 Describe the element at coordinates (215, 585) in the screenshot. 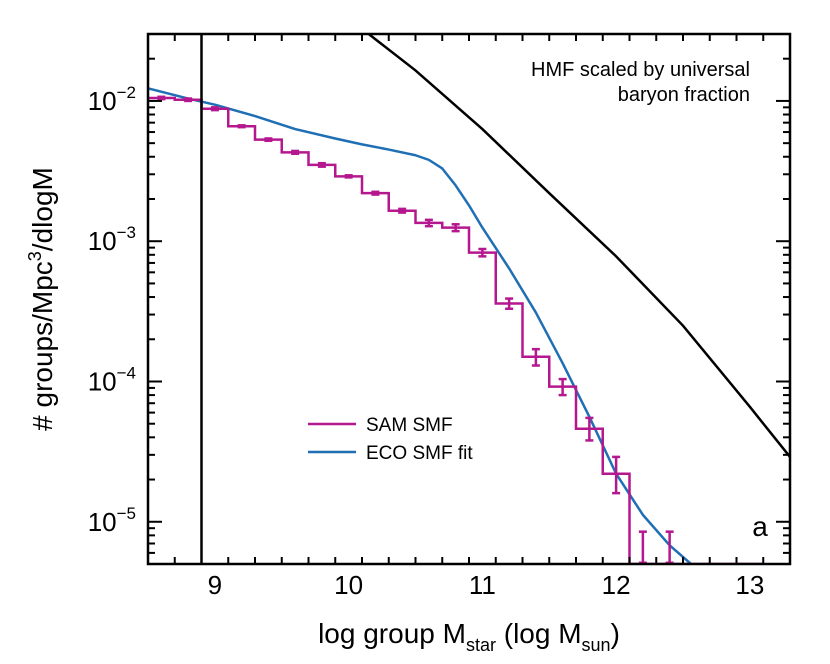

I see `x-tick-label: 9` at that location.